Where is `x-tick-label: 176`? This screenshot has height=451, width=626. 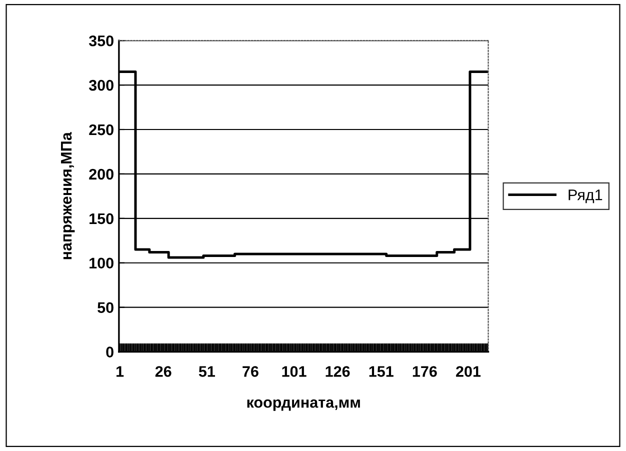 x-tick-label: 176 is located at coordinates (424, 371).